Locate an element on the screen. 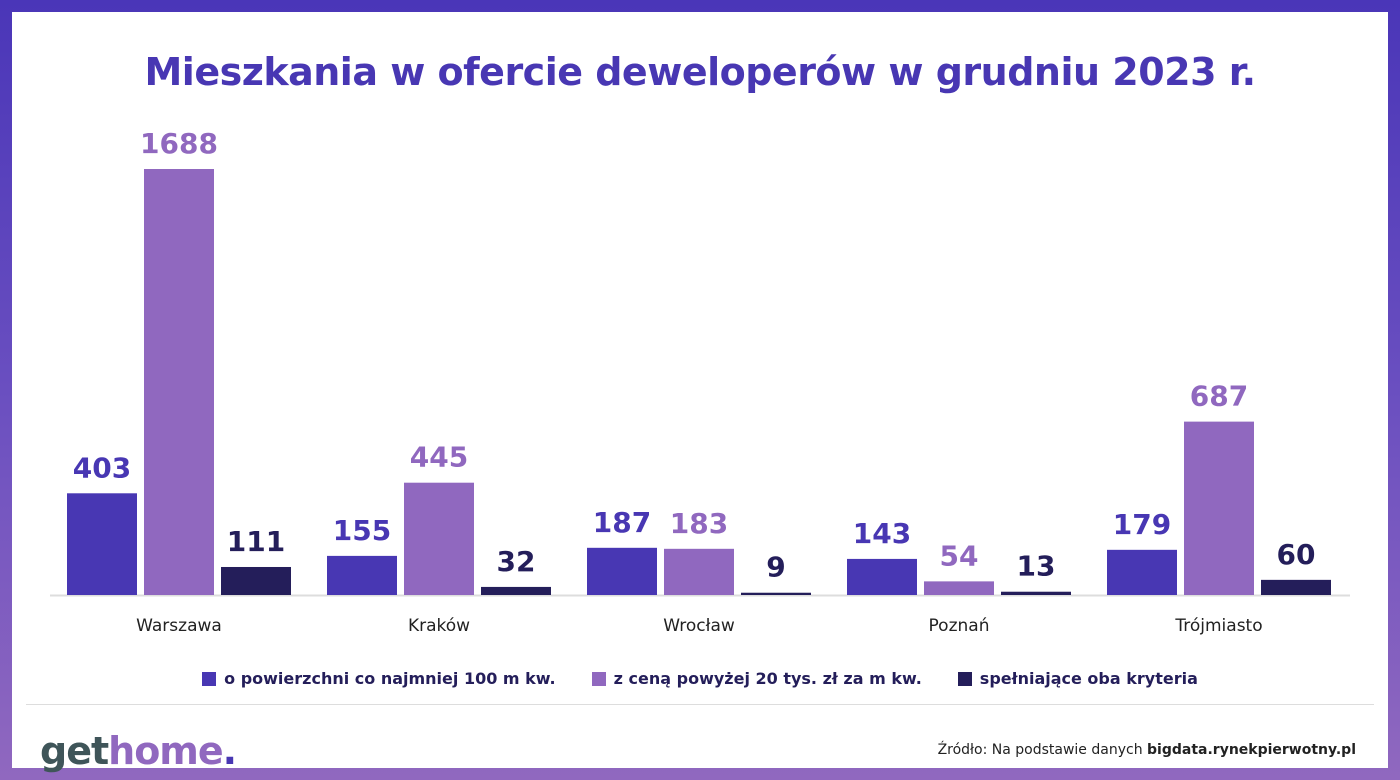  value-label: 143 is located at coordinates (882, 533).